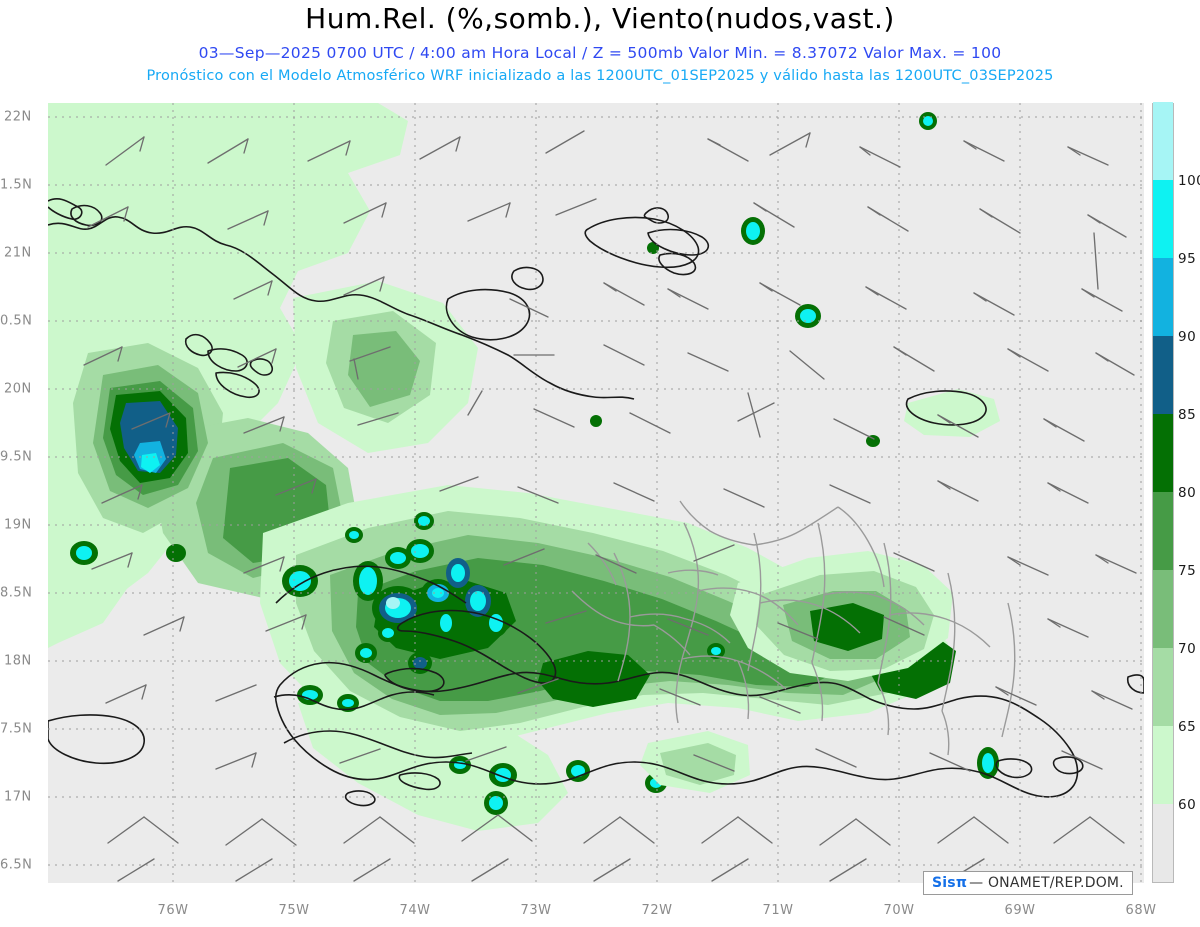 Image resolution: width=1200 pixels, height=927 pixels. I want to click on page-title: Hum.Rel. (%,somb.), Viento(nudos,vast.), so click(600, 18).